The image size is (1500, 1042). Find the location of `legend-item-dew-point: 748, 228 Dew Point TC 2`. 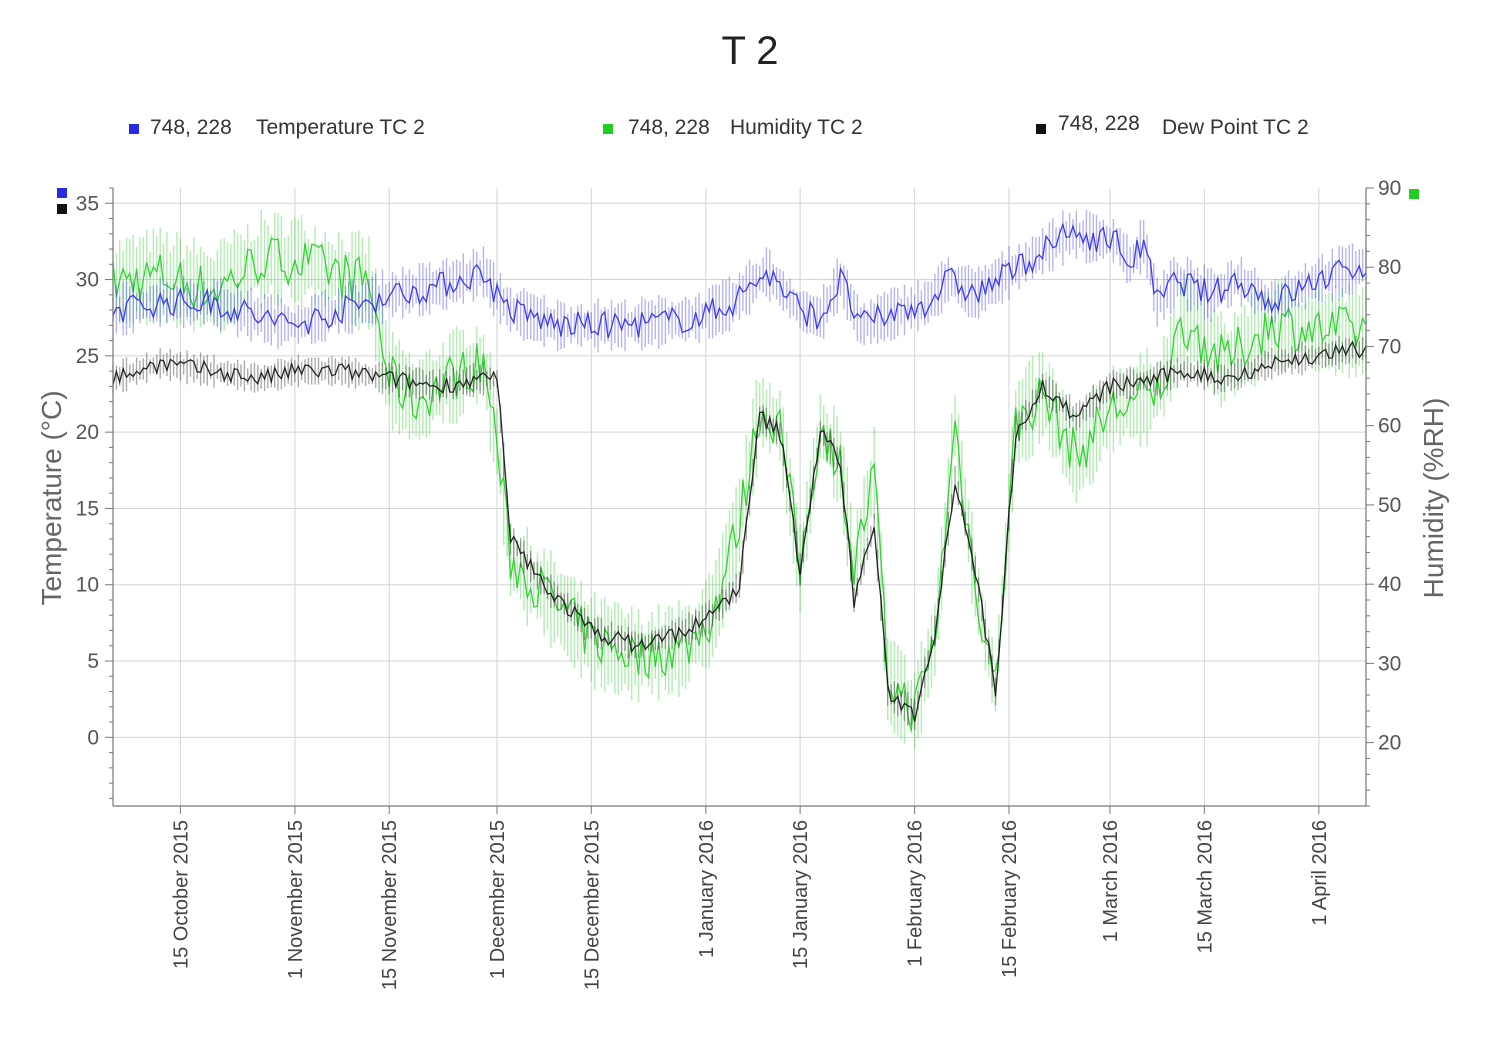

legend-item-dew-point: 748, 228 Dew Point TC 2 is located at coordinates (1172, 125).